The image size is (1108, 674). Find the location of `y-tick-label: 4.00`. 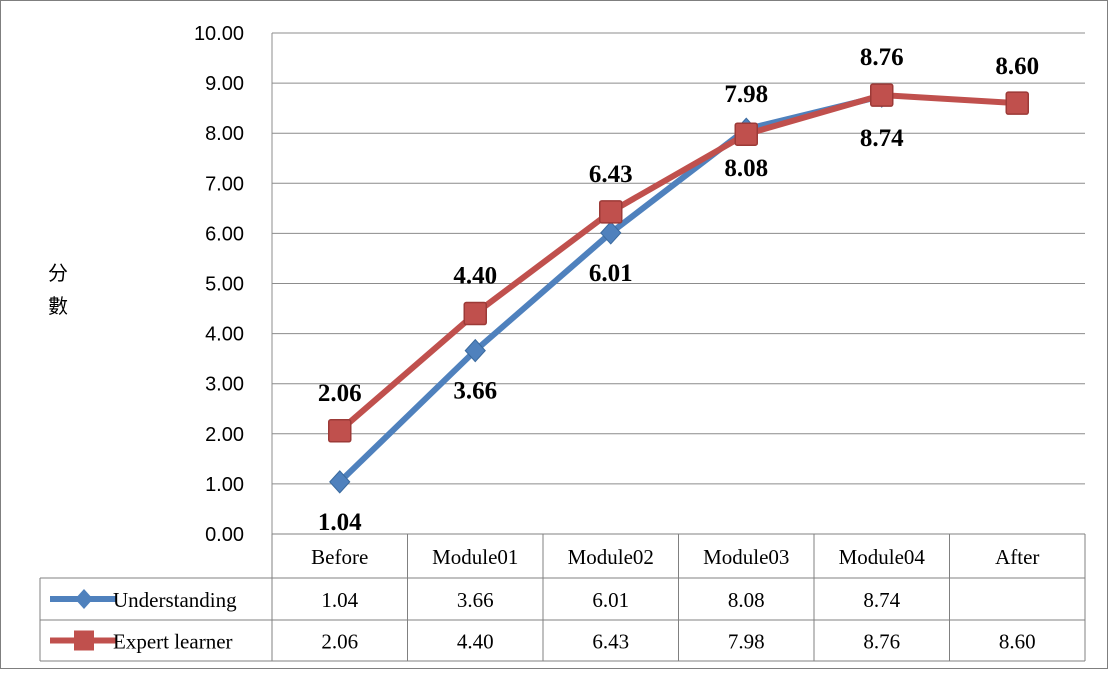

y-tick-label: 4.00 is located at coordinates (224, 335).